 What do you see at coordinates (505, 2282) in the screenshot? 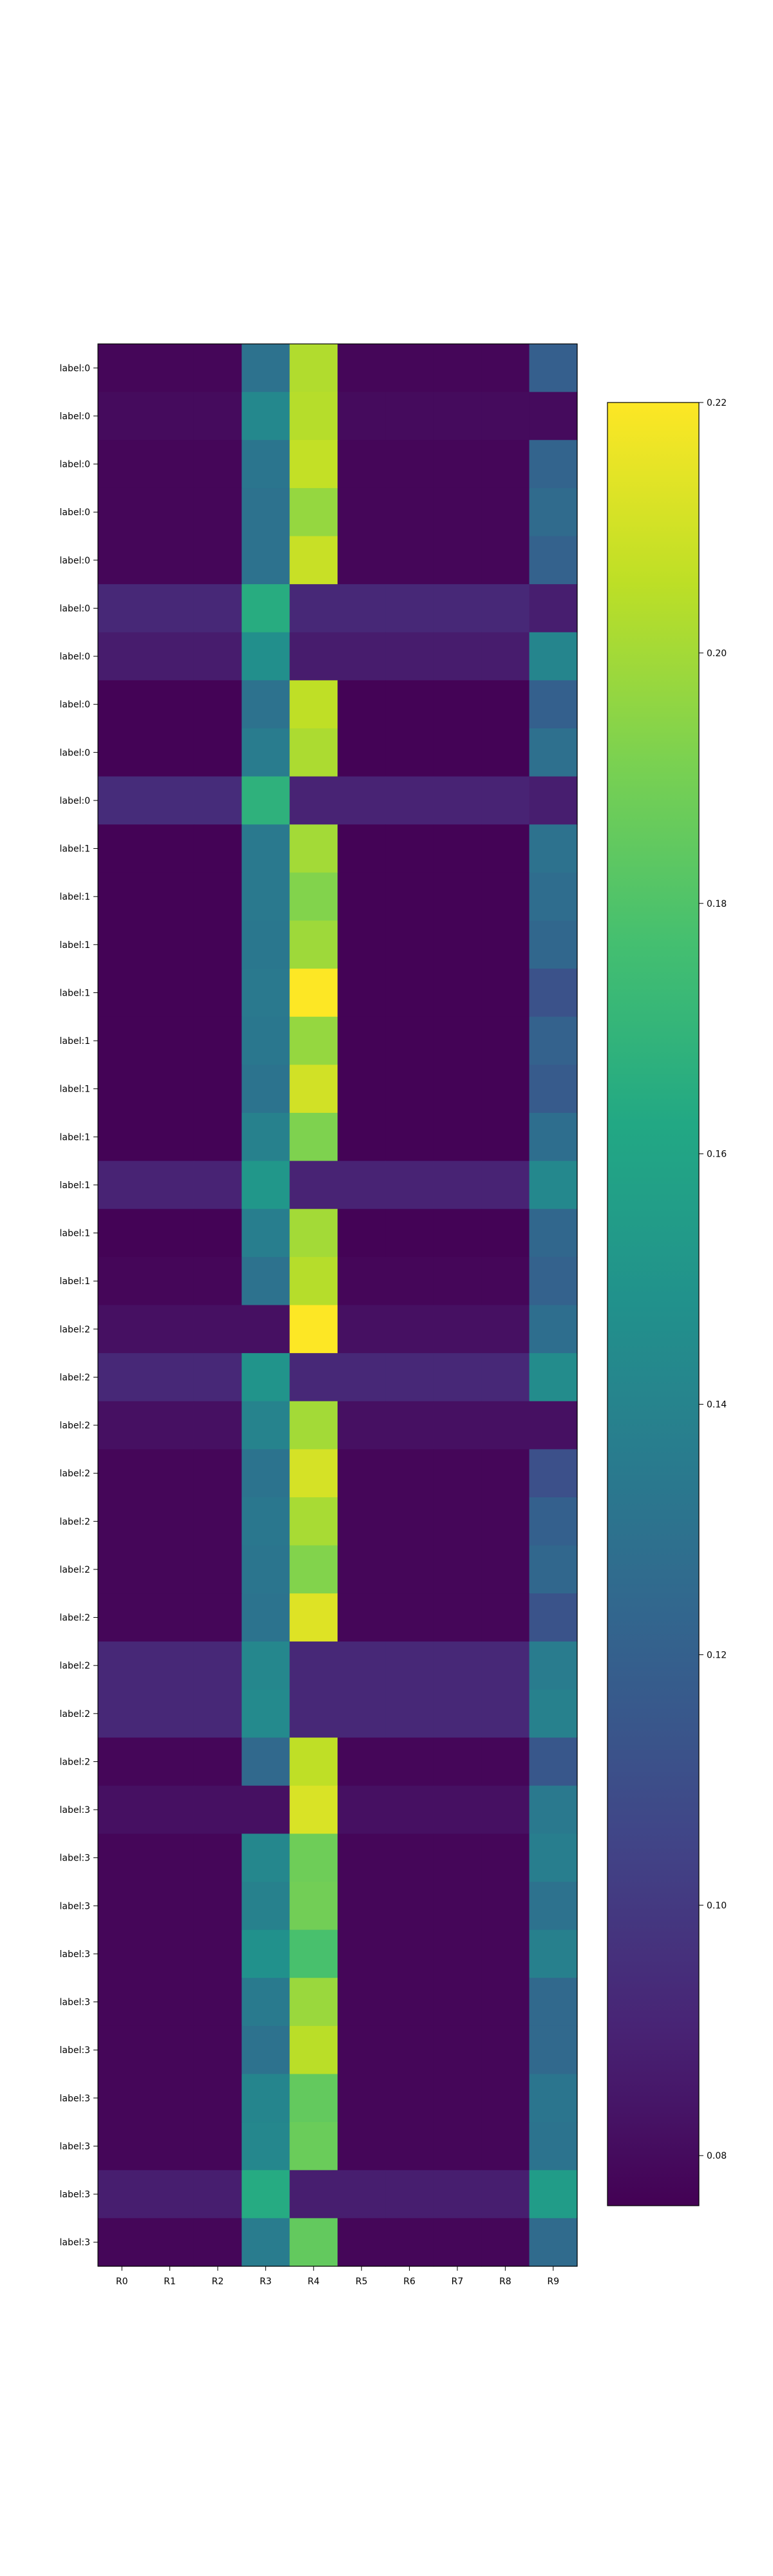
I see `col-tick-label: R8` at bounding box center [505, 2282].